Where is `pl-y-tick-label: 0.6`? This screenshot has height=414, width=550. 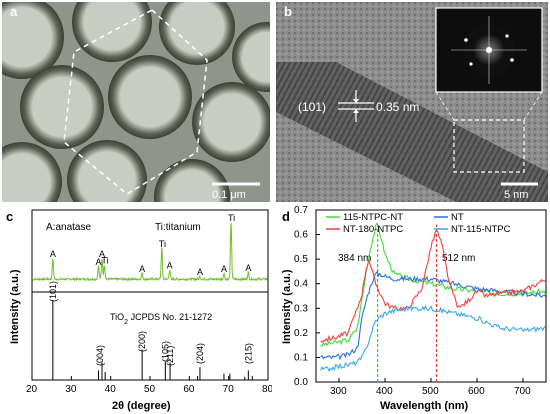
pl-y-tick-label: 0.6 is located at coordinates (301, 235).